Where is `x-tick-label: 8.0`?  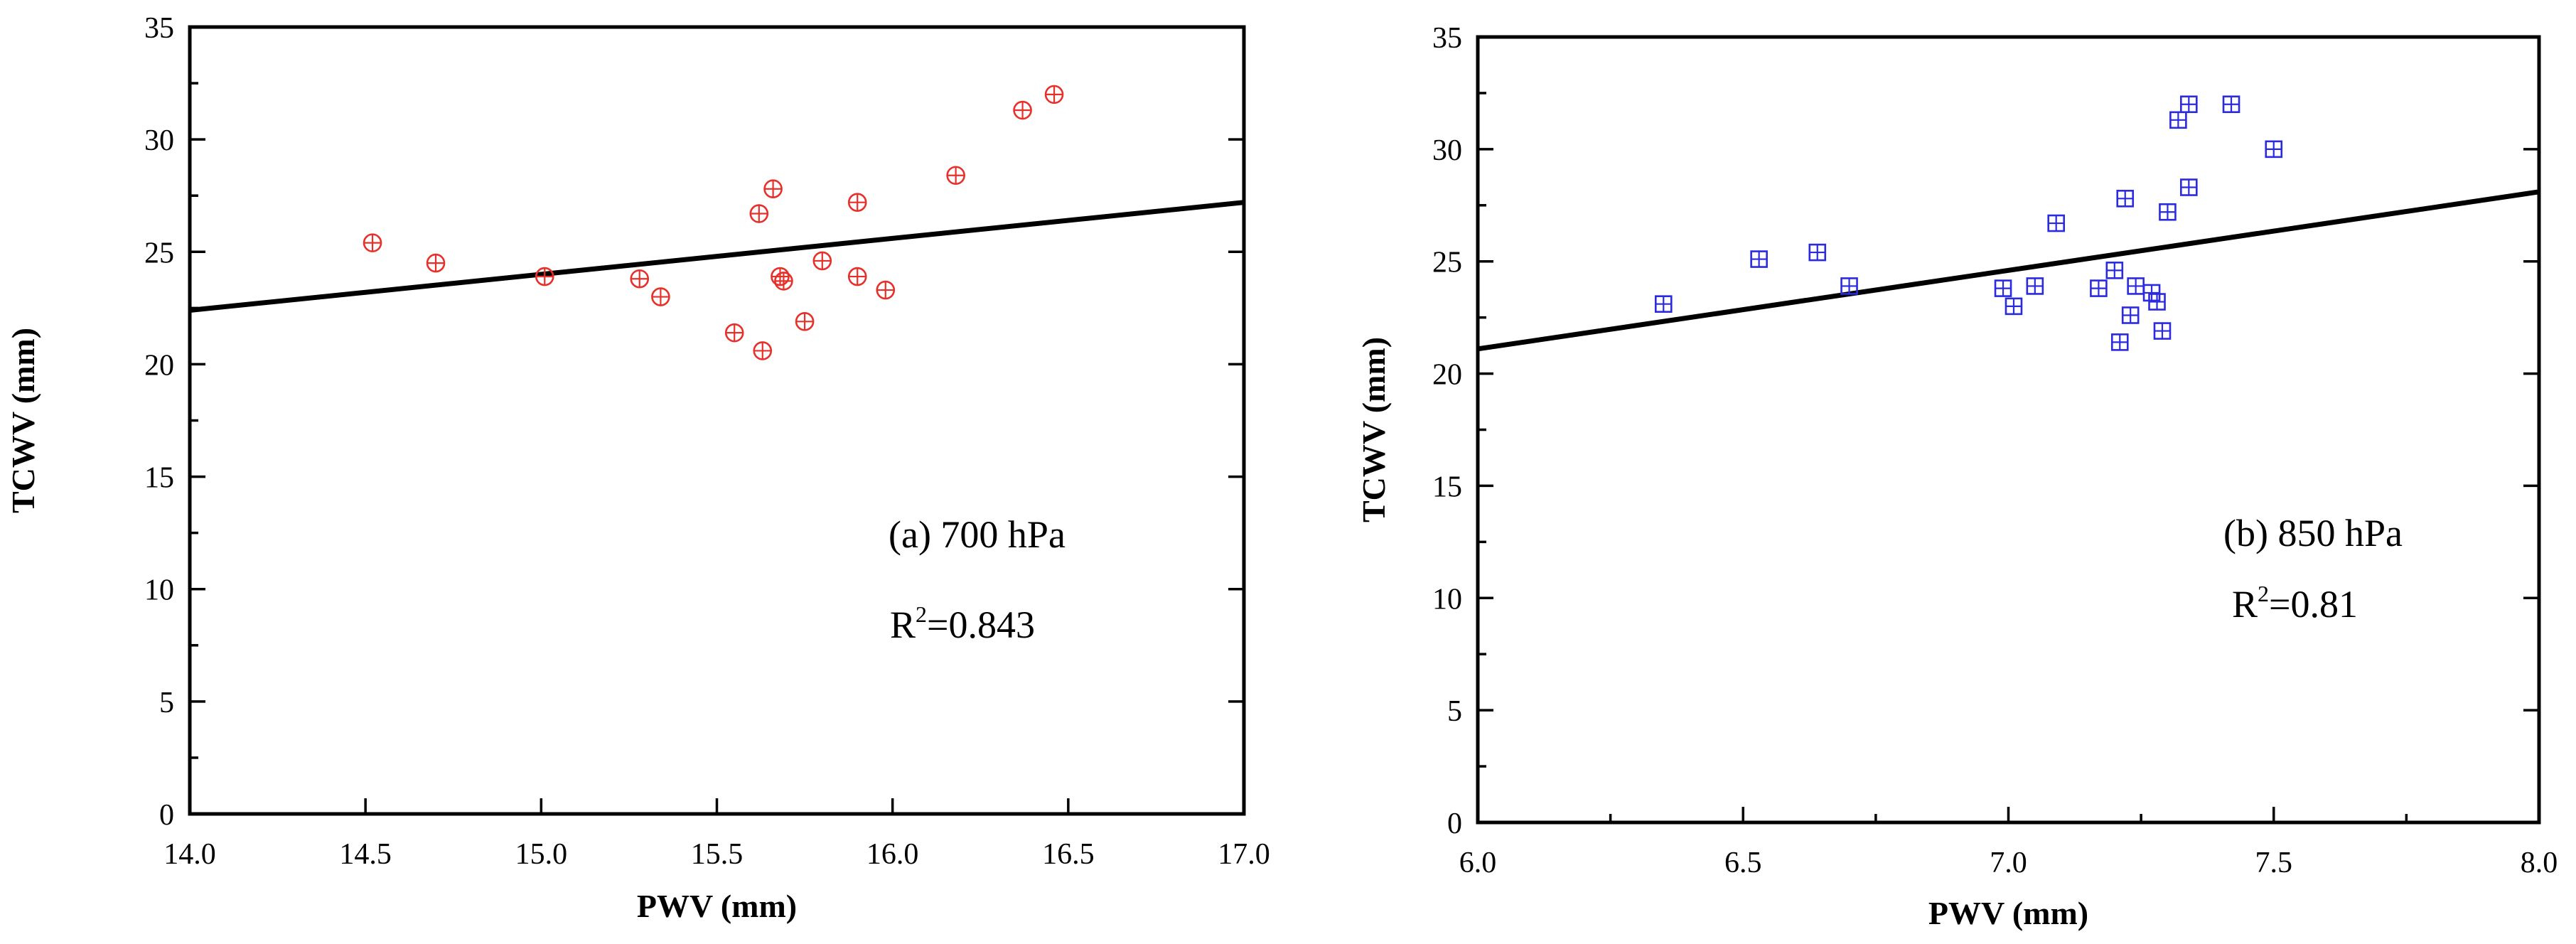
x-tick-label: 8.0 is located at coordinates (2539, 863).